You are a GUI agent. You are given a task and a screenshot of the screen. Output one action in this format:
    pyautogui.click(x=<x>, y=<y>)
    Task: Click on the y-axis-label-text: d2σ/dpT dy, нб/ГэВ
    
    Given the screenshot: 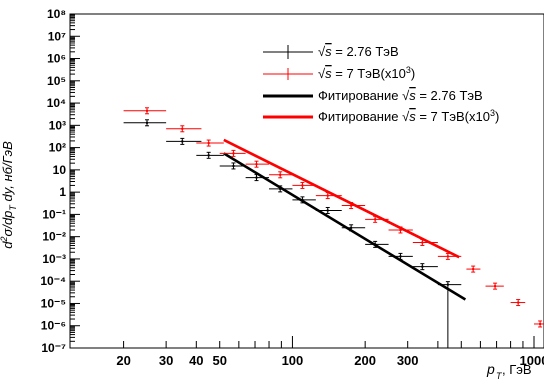 What is the action you would take?
    pyautogui.click(x=9, y=195)
    